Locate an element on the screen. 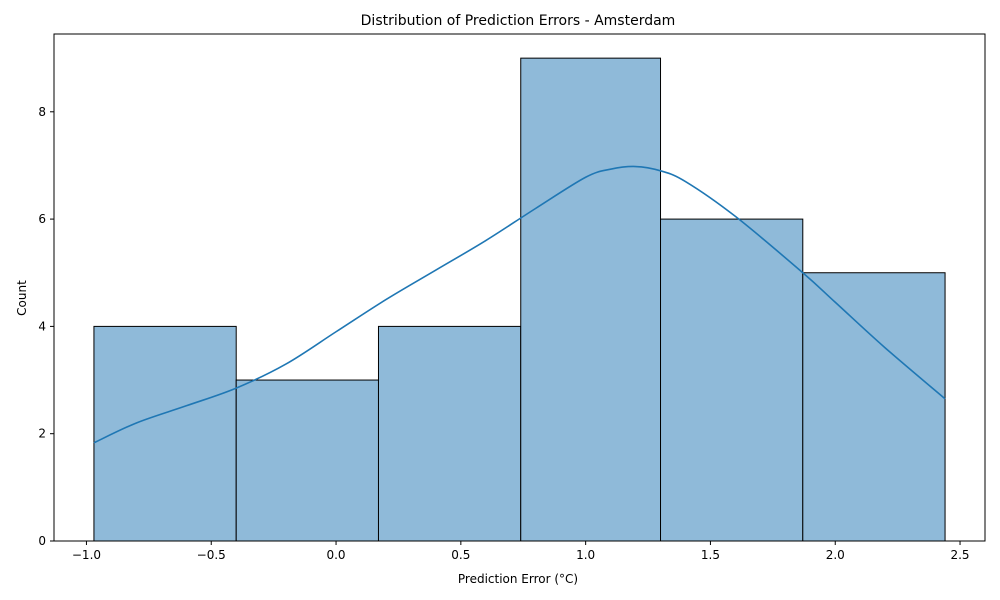 This screenshot has height=600, width=1000. x-tick-label: −0.5 is located at coordinates (211, 555).